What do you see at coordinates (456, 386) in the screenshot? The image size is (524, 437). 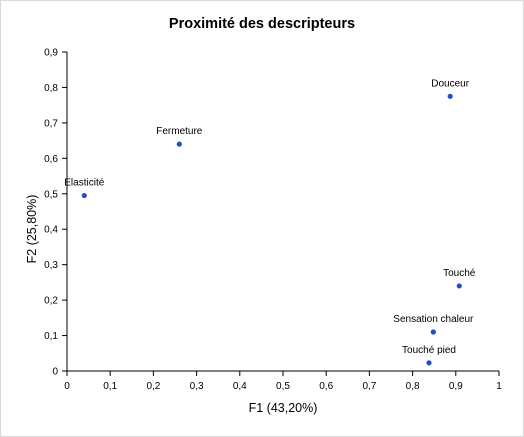 I see `x-tick-label: 0,9` at bounding box center [456, 386].